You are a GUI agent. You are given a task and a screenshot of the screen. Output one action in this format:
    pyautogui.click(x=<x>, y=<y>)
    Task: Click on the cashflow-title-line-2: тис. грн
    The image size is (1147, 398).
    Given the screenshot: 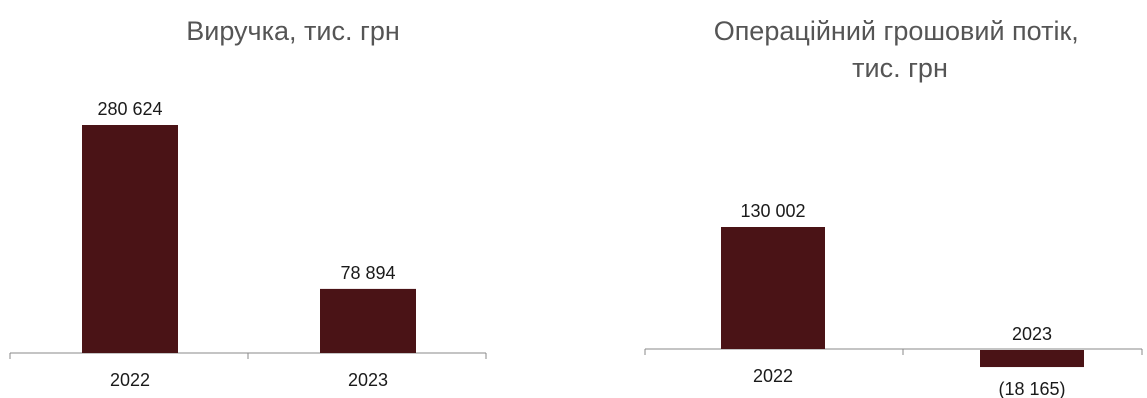 What is the action you would take?
    pyautogui.click(x=900, y=68)
    